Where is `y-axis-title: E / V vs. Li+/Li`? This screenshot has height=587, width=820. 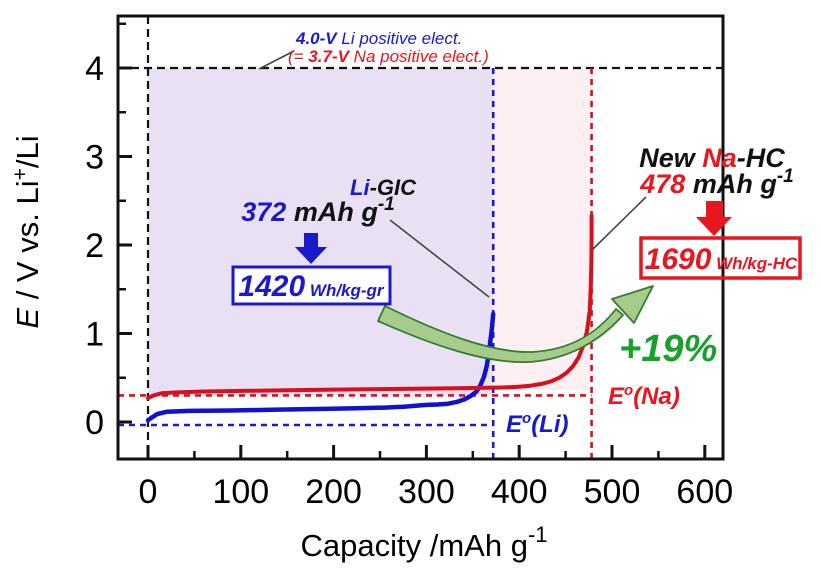 y-axis-title: E / V vs. Li+/Li is located at coordinates (27, 231).